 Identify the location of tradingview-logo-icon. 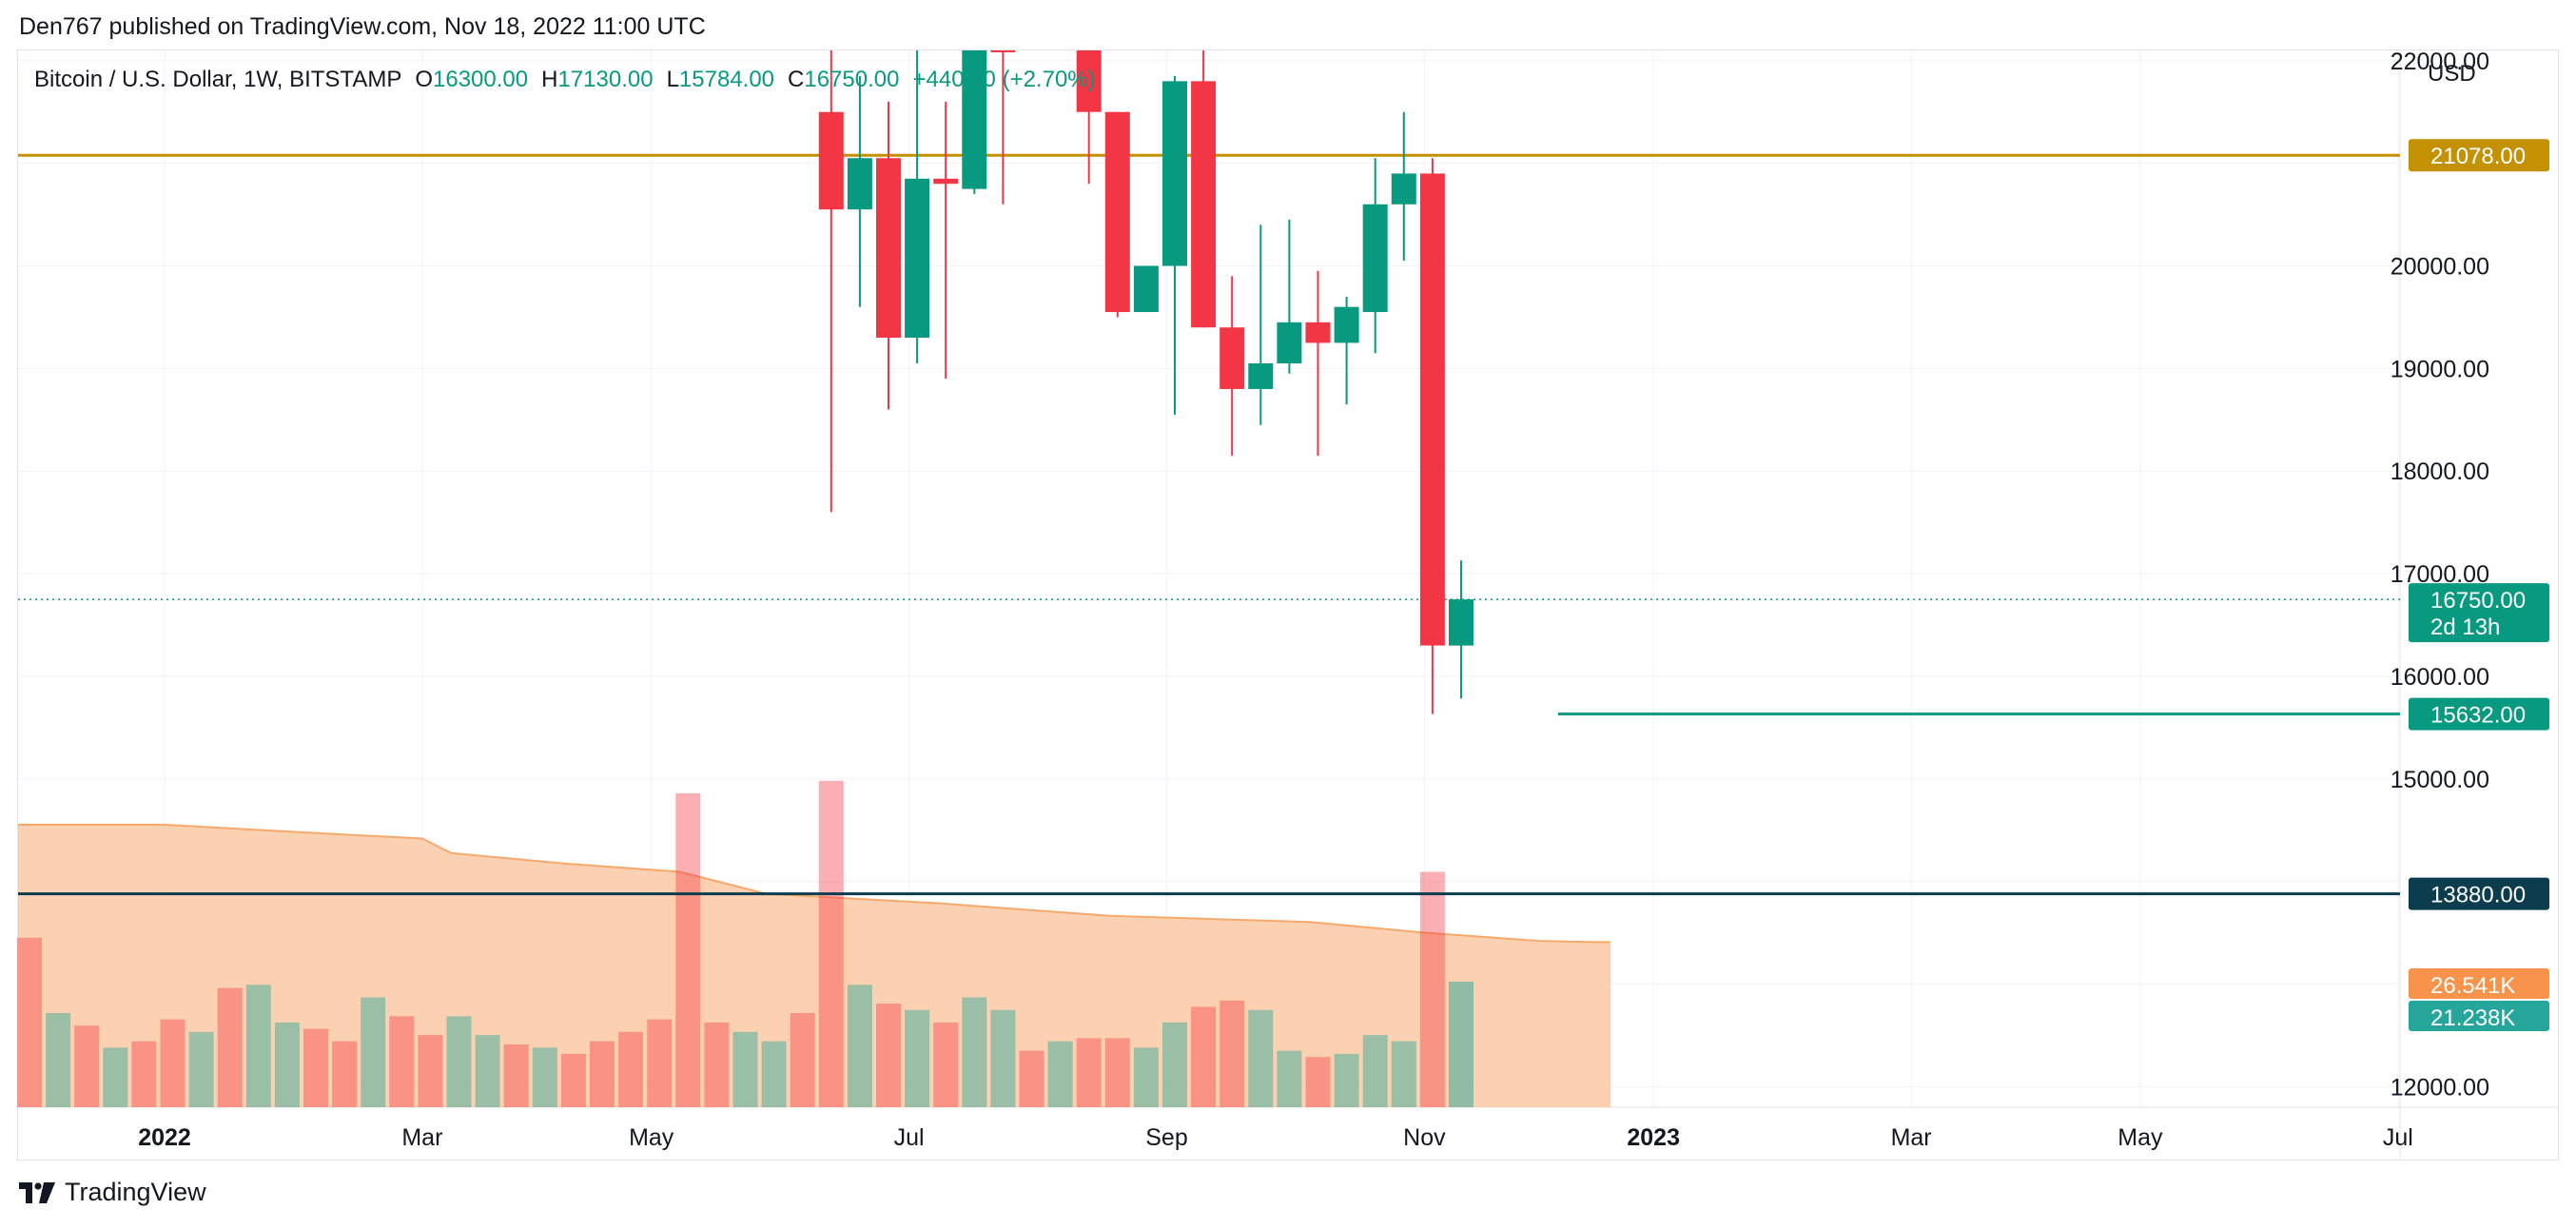
(37, 1192).